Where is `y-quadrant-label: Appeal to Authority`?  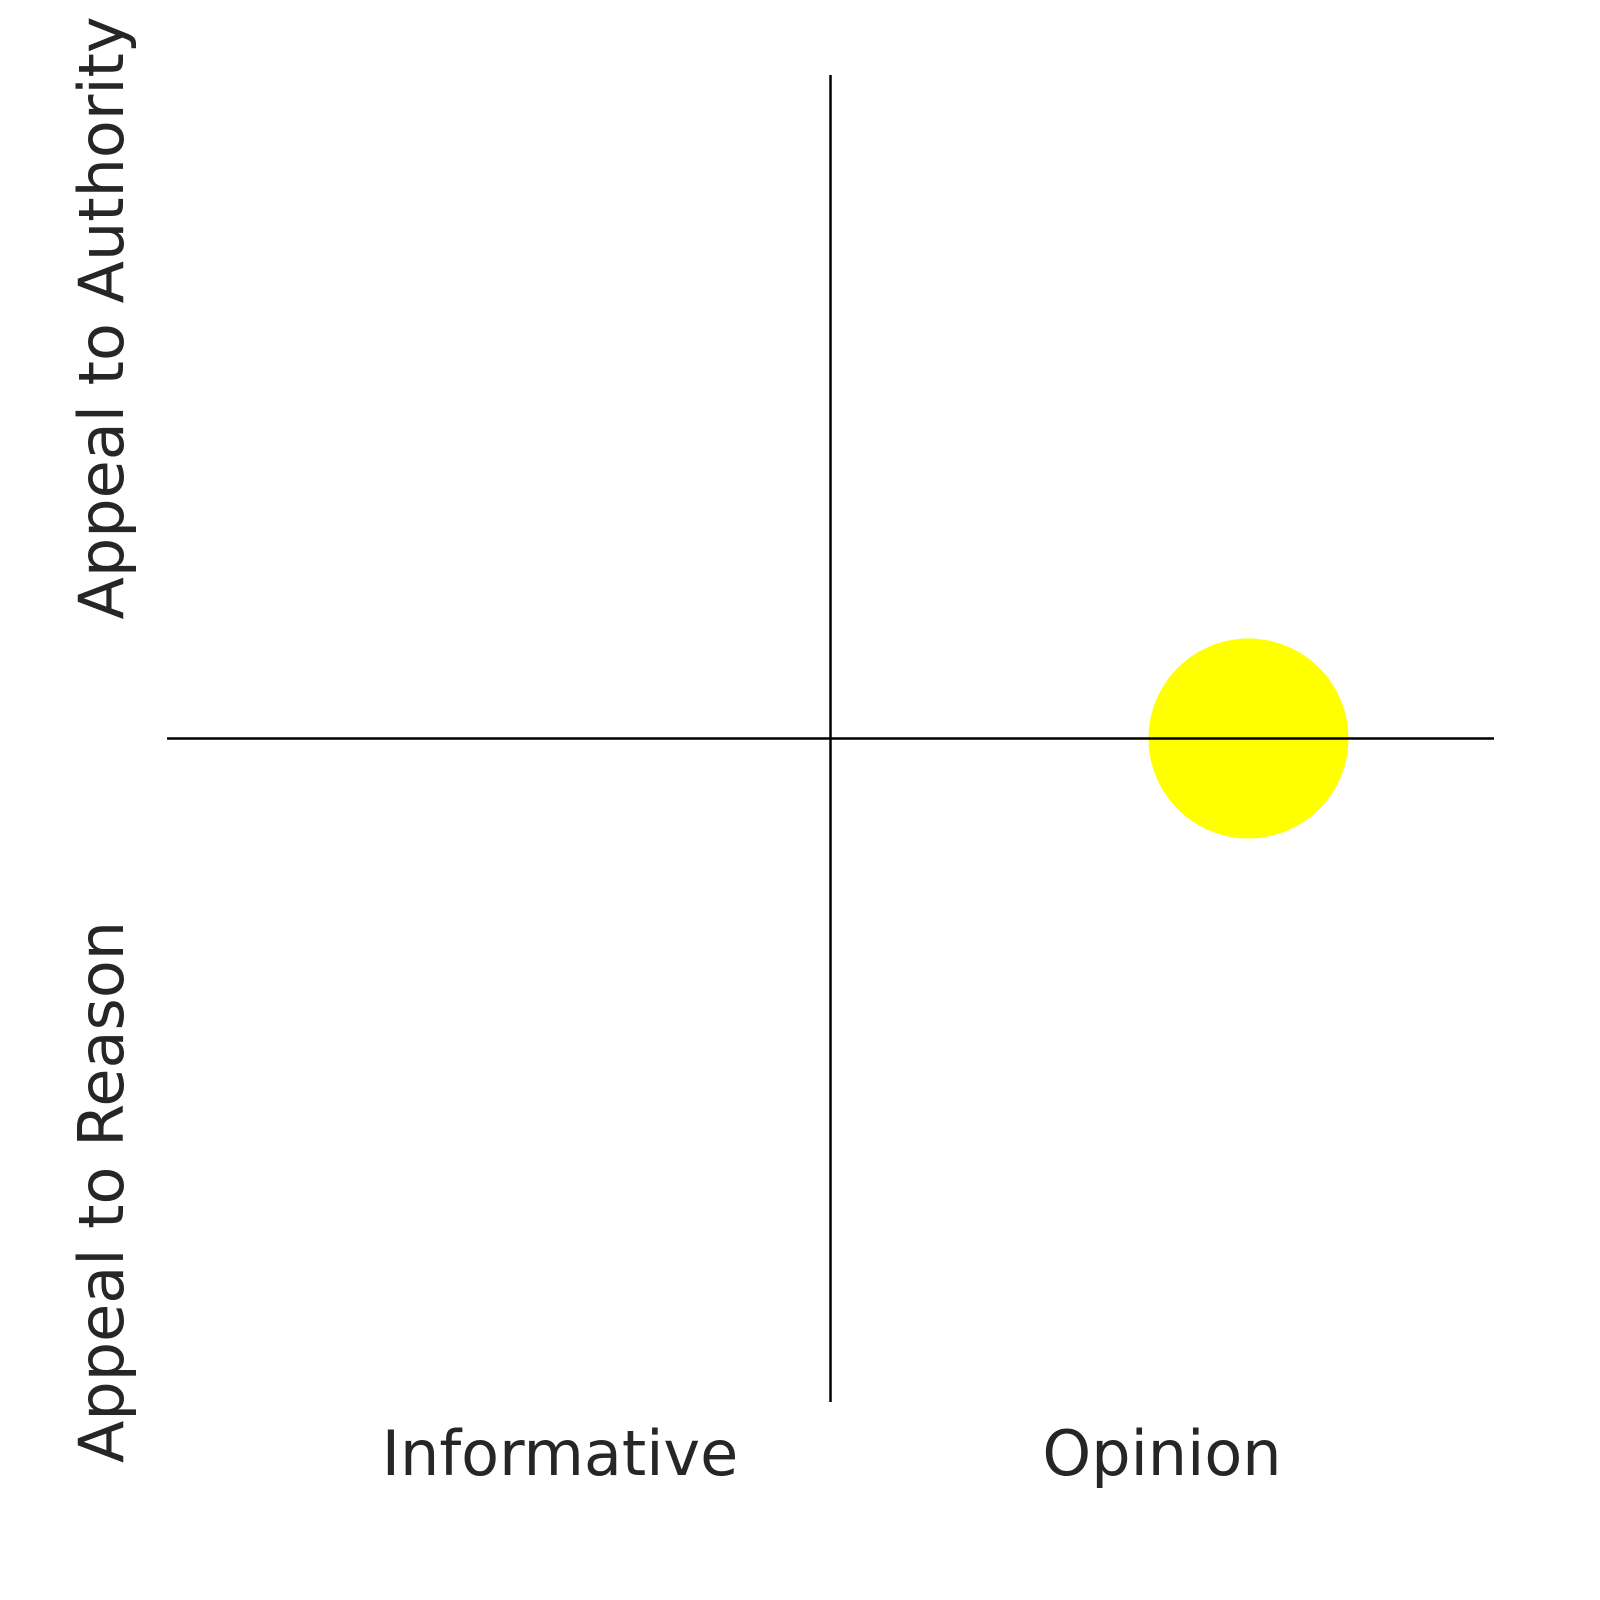
y-quadrant-label: Appeal to Authority is located at coordinates (101, 317).